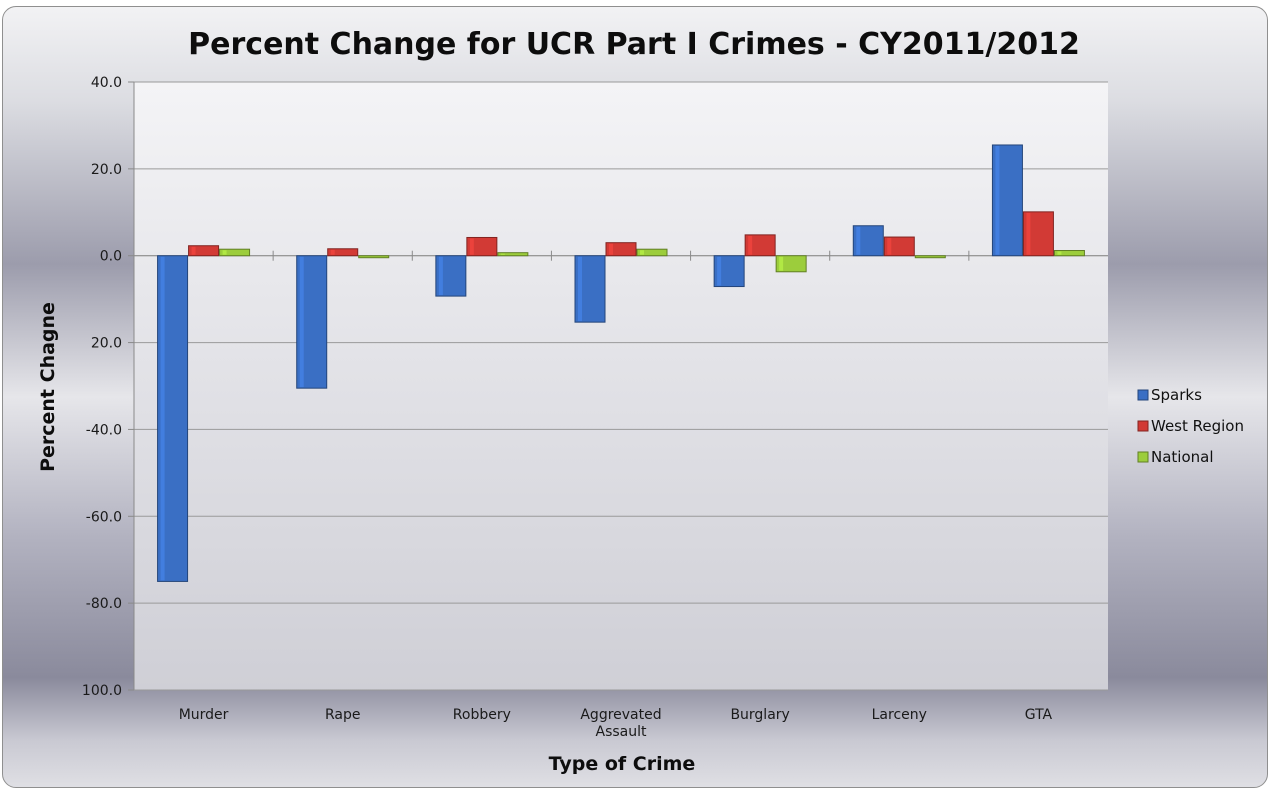  I want to click on x-tick-label: Murder, so click(204, 715).